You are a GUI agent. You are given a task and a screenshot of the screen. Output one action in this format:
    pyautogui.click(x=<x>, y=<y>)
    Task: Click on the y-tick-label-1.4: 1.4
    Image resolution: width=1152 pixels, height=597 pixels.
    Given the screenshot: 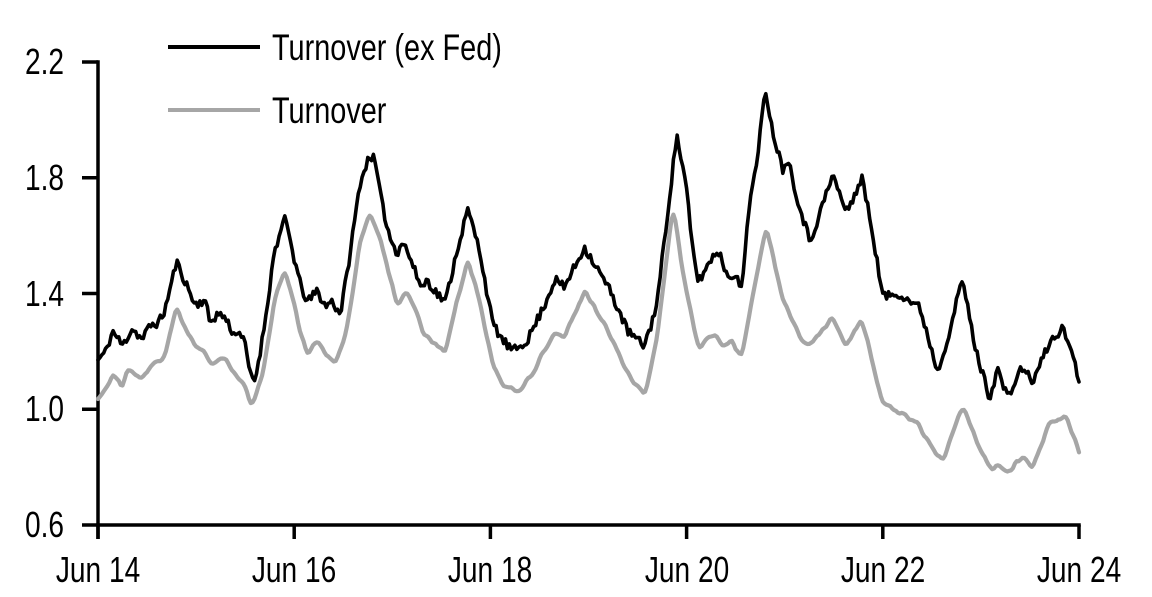 What is the action you would take?
    pyautogui.click(x=44, y=293)
    